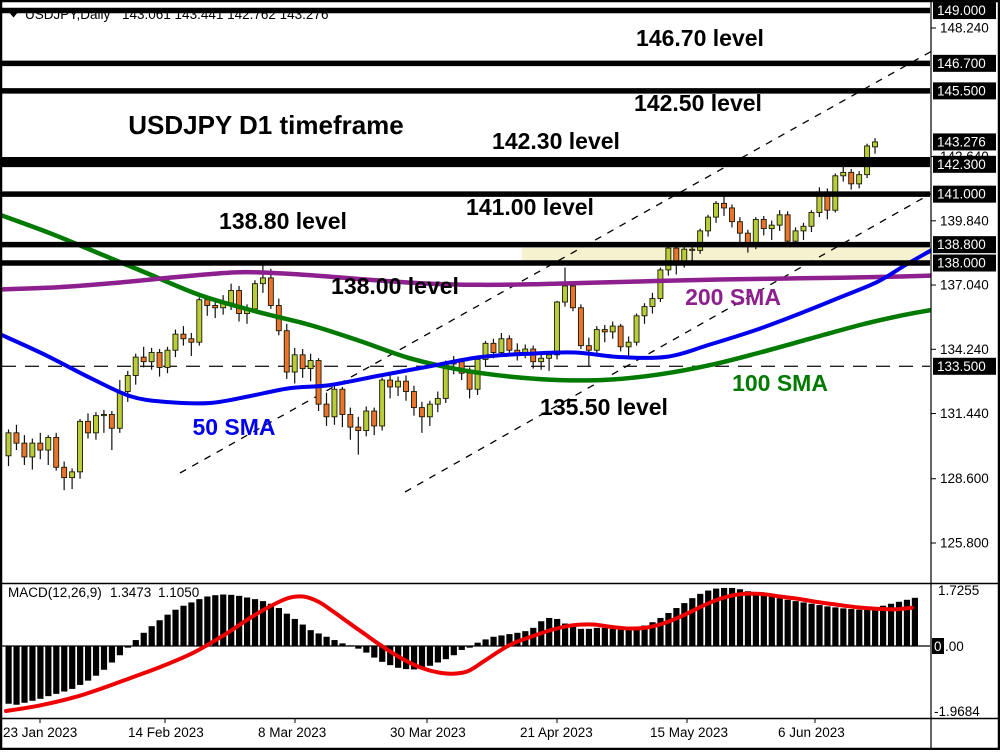 The width and height of the screenshot is (1000, 755). I want to click on date-tick-label: 23 Jan 2023, so click(40, 732).